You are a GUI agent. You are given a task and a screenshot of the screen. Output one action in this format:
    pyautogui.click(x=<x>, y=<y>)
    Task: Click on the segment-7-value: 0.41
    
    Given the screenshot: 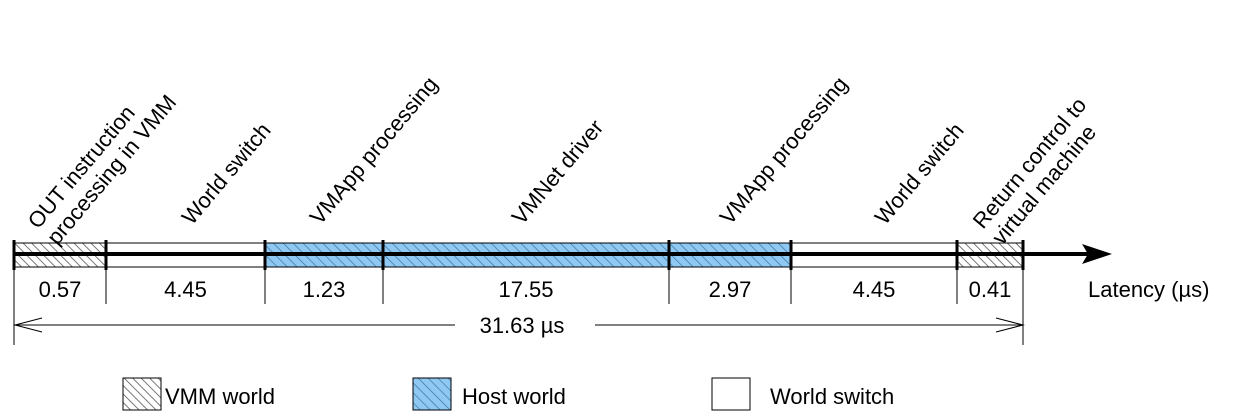 What is the action you would take?
    pyautogui.click(x=990, y=289)
    